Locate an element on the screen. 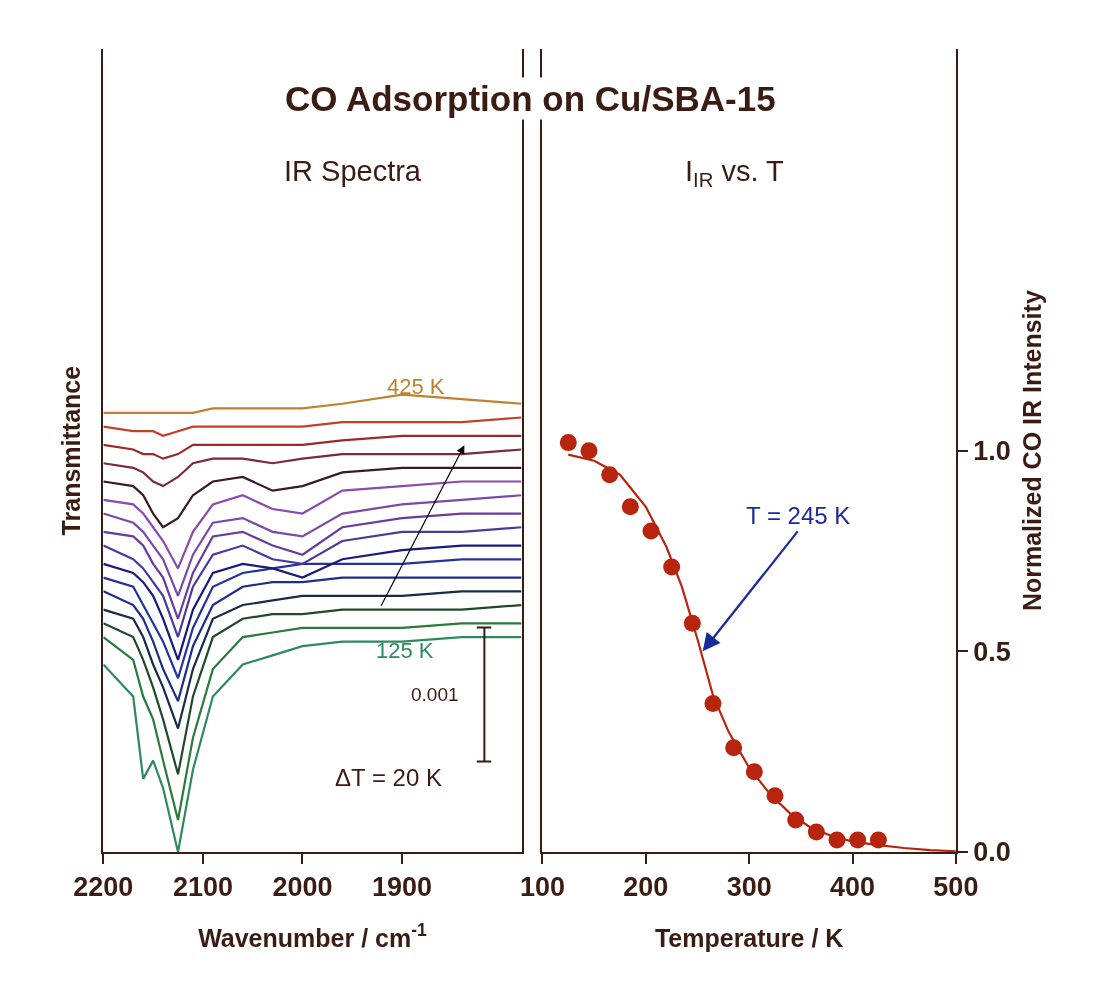 The height and width of the screenshot is (1001, 1117). x-tick-label: 1900 is located at coordinates (402, 887).